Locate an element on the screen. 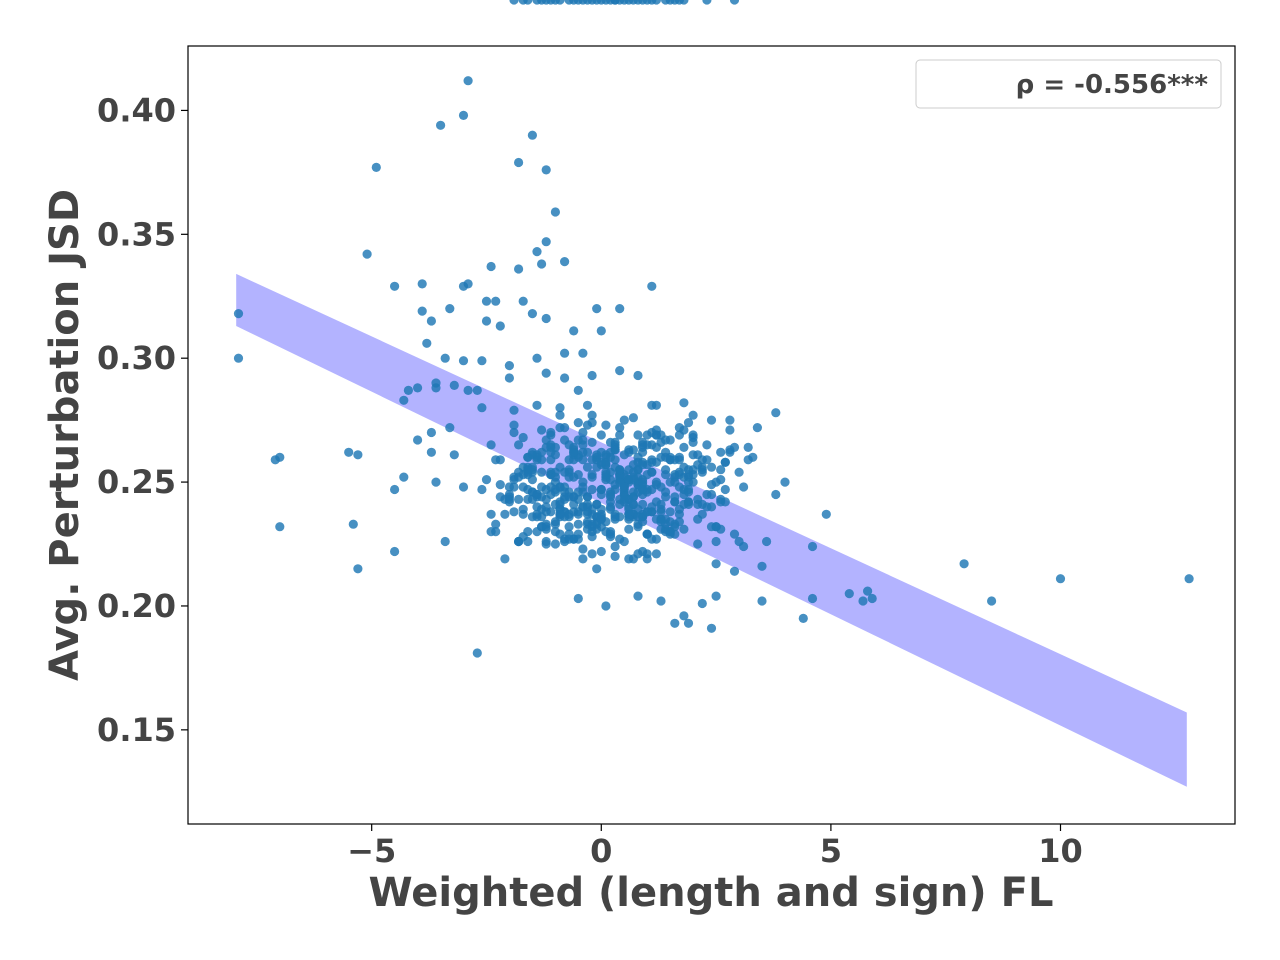 The image size is (1280, 960). y-tick-label: 0.15 is located at coordinates (136, 730).